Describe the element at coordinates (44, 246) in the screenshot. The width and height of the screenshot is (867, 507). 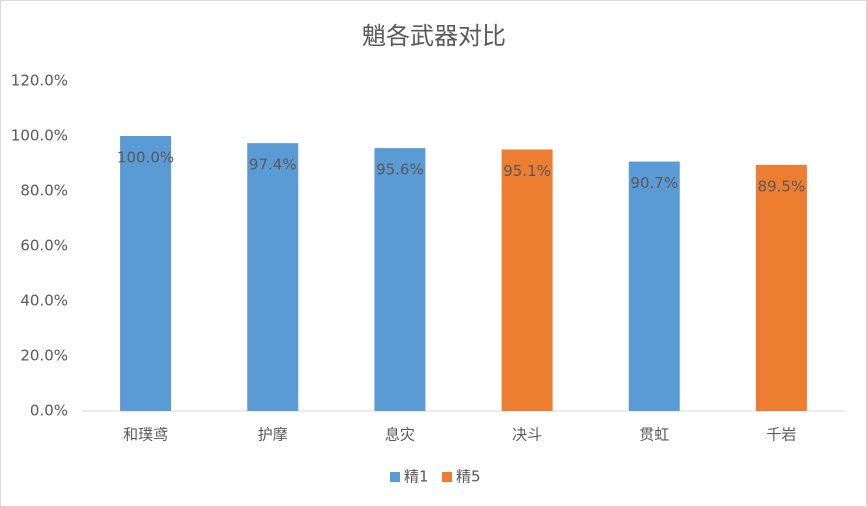
I see `y-tick-label: 60.0%` at that location.